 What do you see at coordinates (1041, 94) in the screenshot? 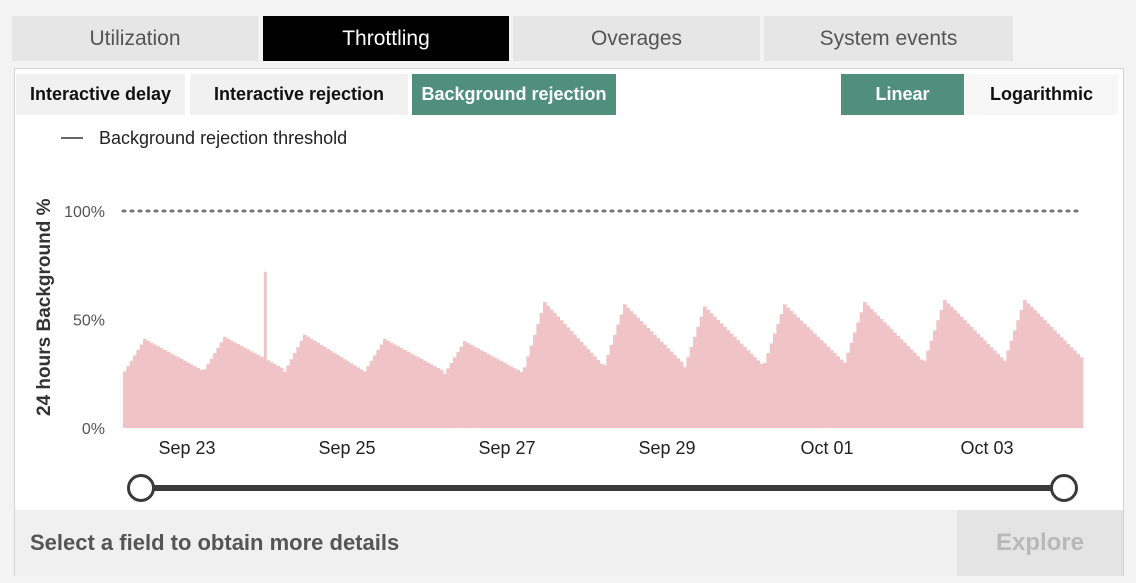
I see `scale-logarithmic-button: Logarithmic` at bounding box center [1041, 94].